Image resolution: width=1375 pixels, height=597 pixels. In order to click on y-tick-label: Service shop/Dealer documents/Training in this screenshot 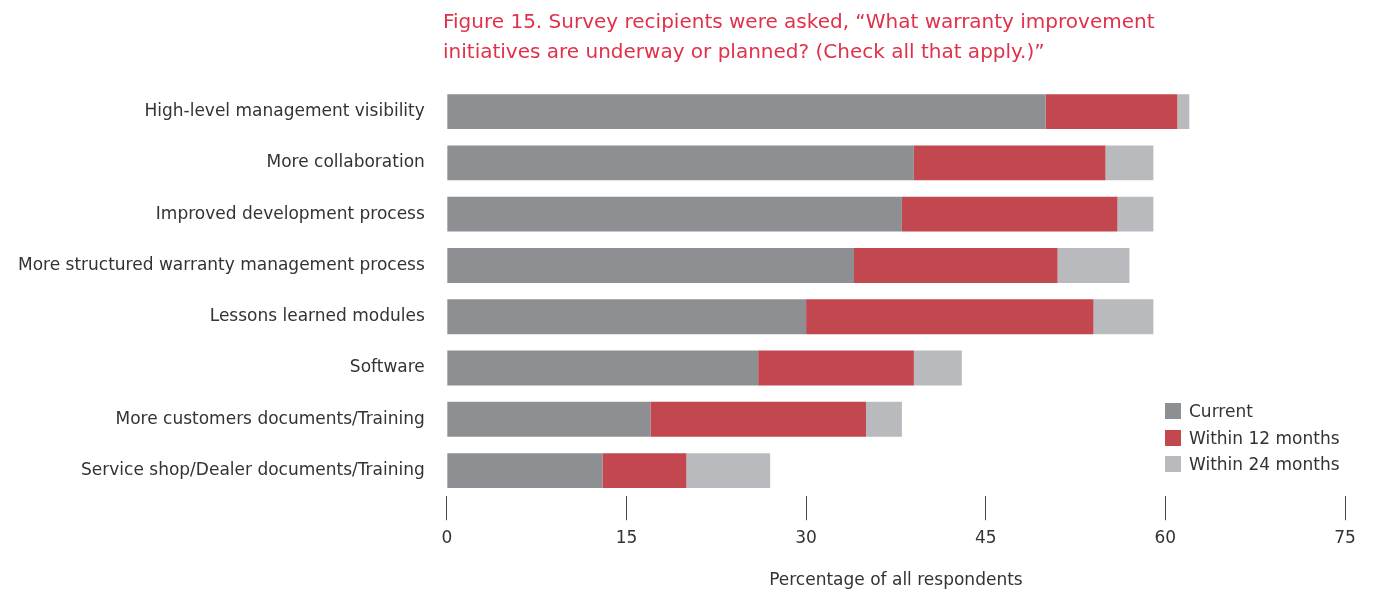, I will do `click(253, 468)`.